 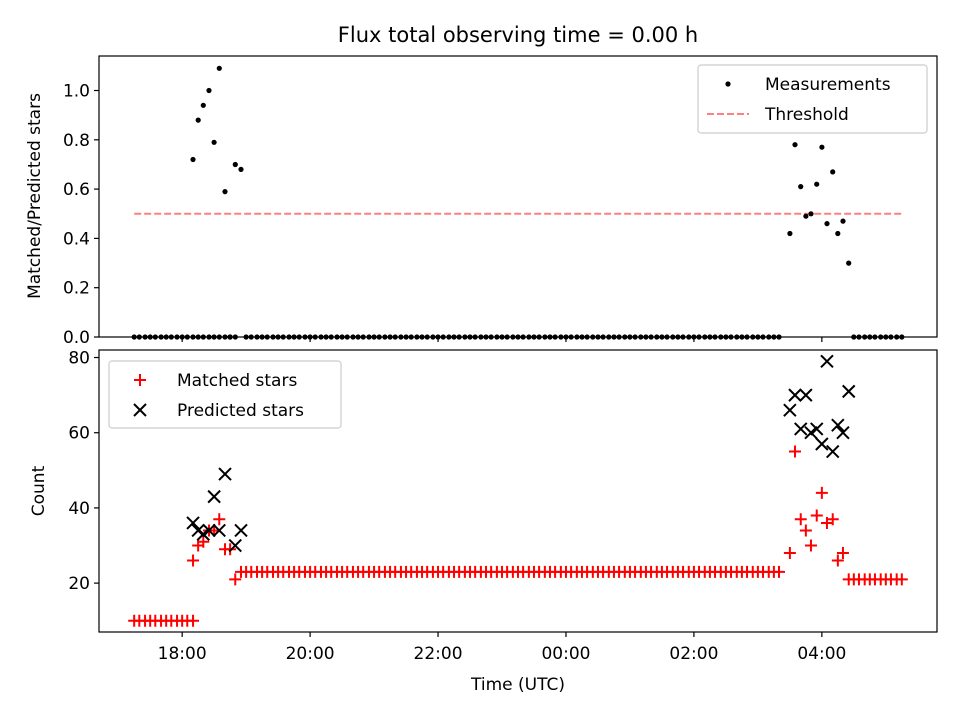 I want to click on x-tick-label: 04:00, so click(x=821, y=654).